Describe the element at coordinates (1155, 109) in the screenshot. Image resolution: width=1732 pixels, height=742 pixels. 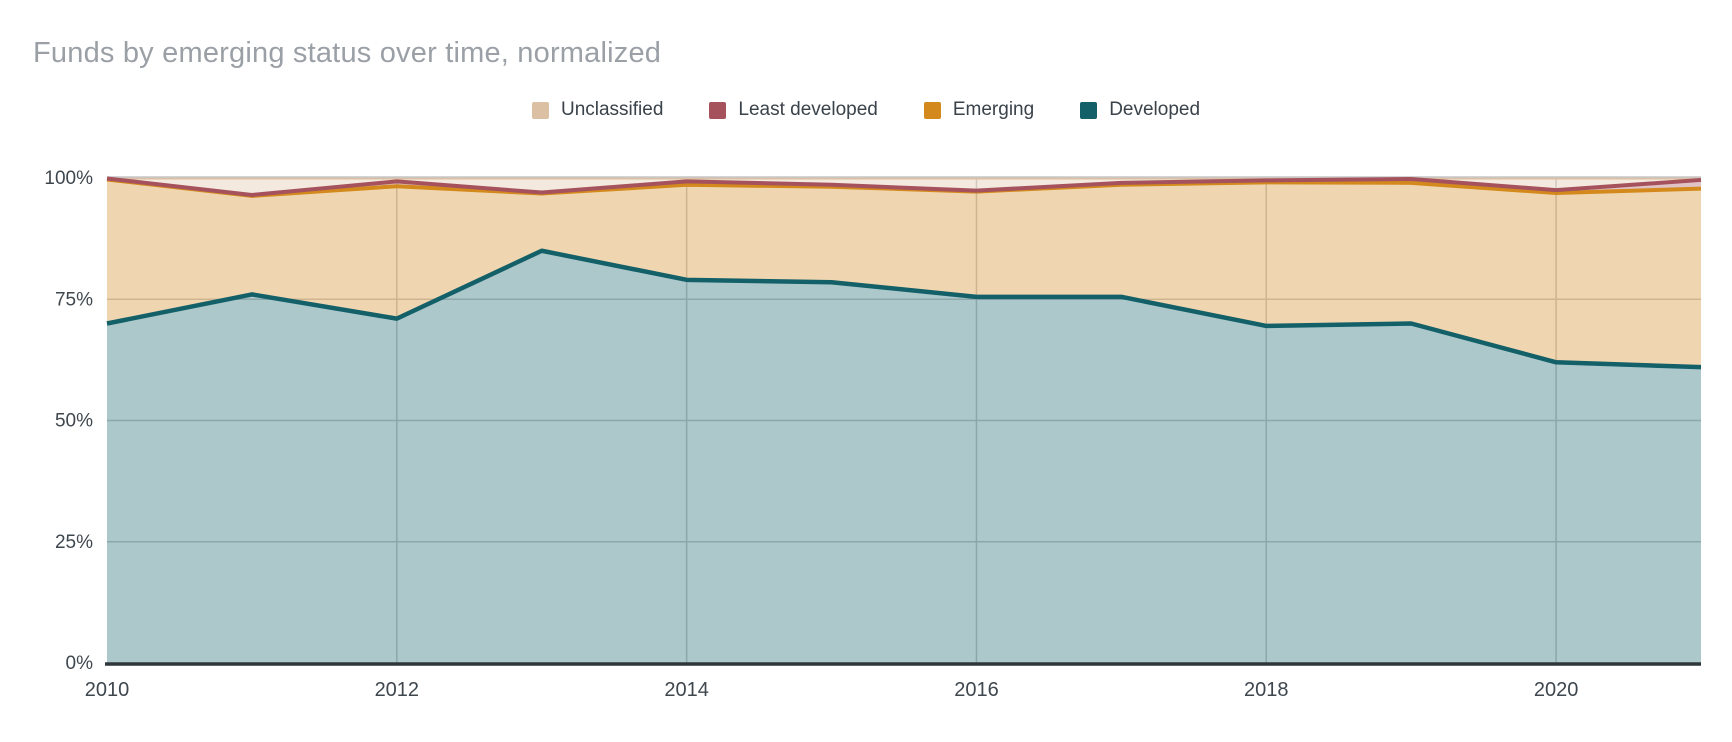
I see `legend-item-label: Developed` at that location.